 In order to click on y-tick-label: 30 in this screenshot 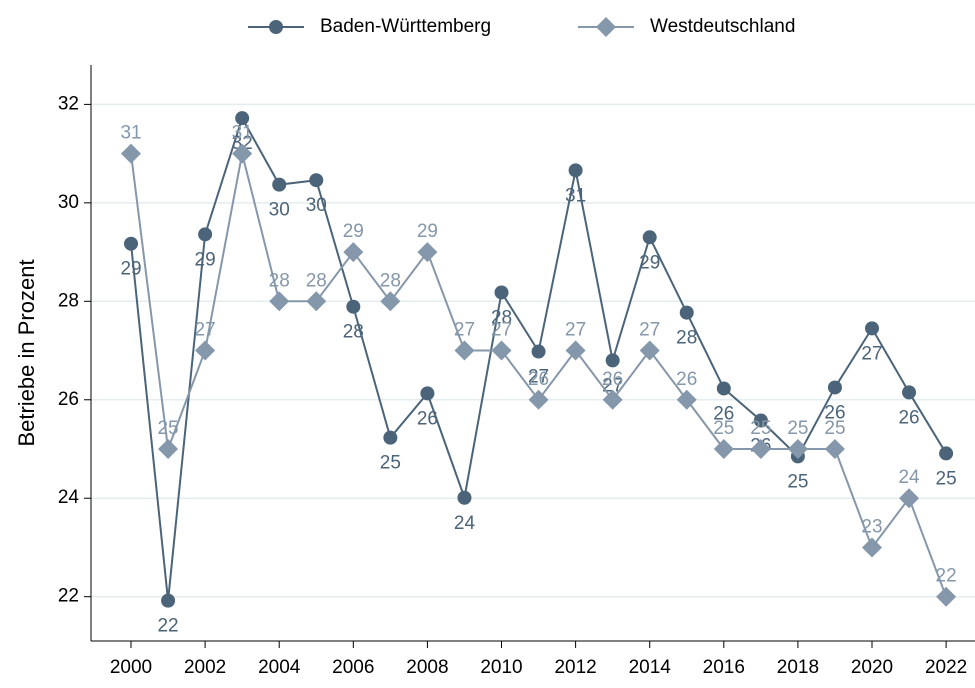, I will do `click(68, 202)`.